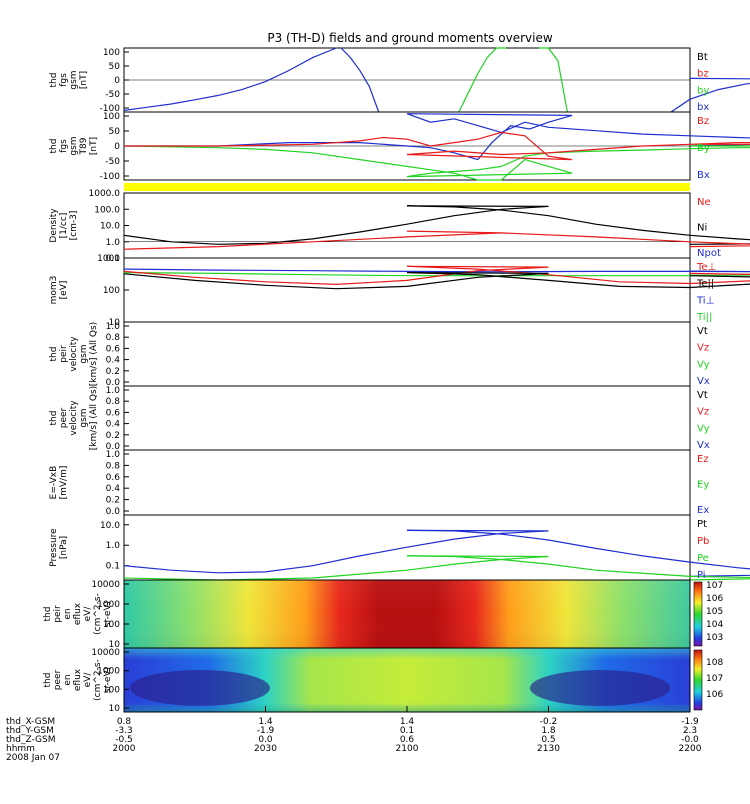 The height and width of the screenshot is (804, 750). I want to click on ylabel-line: fgs, so click(64, 146).